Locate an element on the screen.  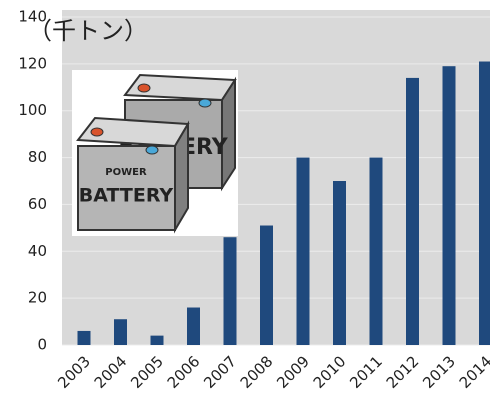
battery-illustration: BATTERY POWER BATTERY is located at coordinates (155, 153).